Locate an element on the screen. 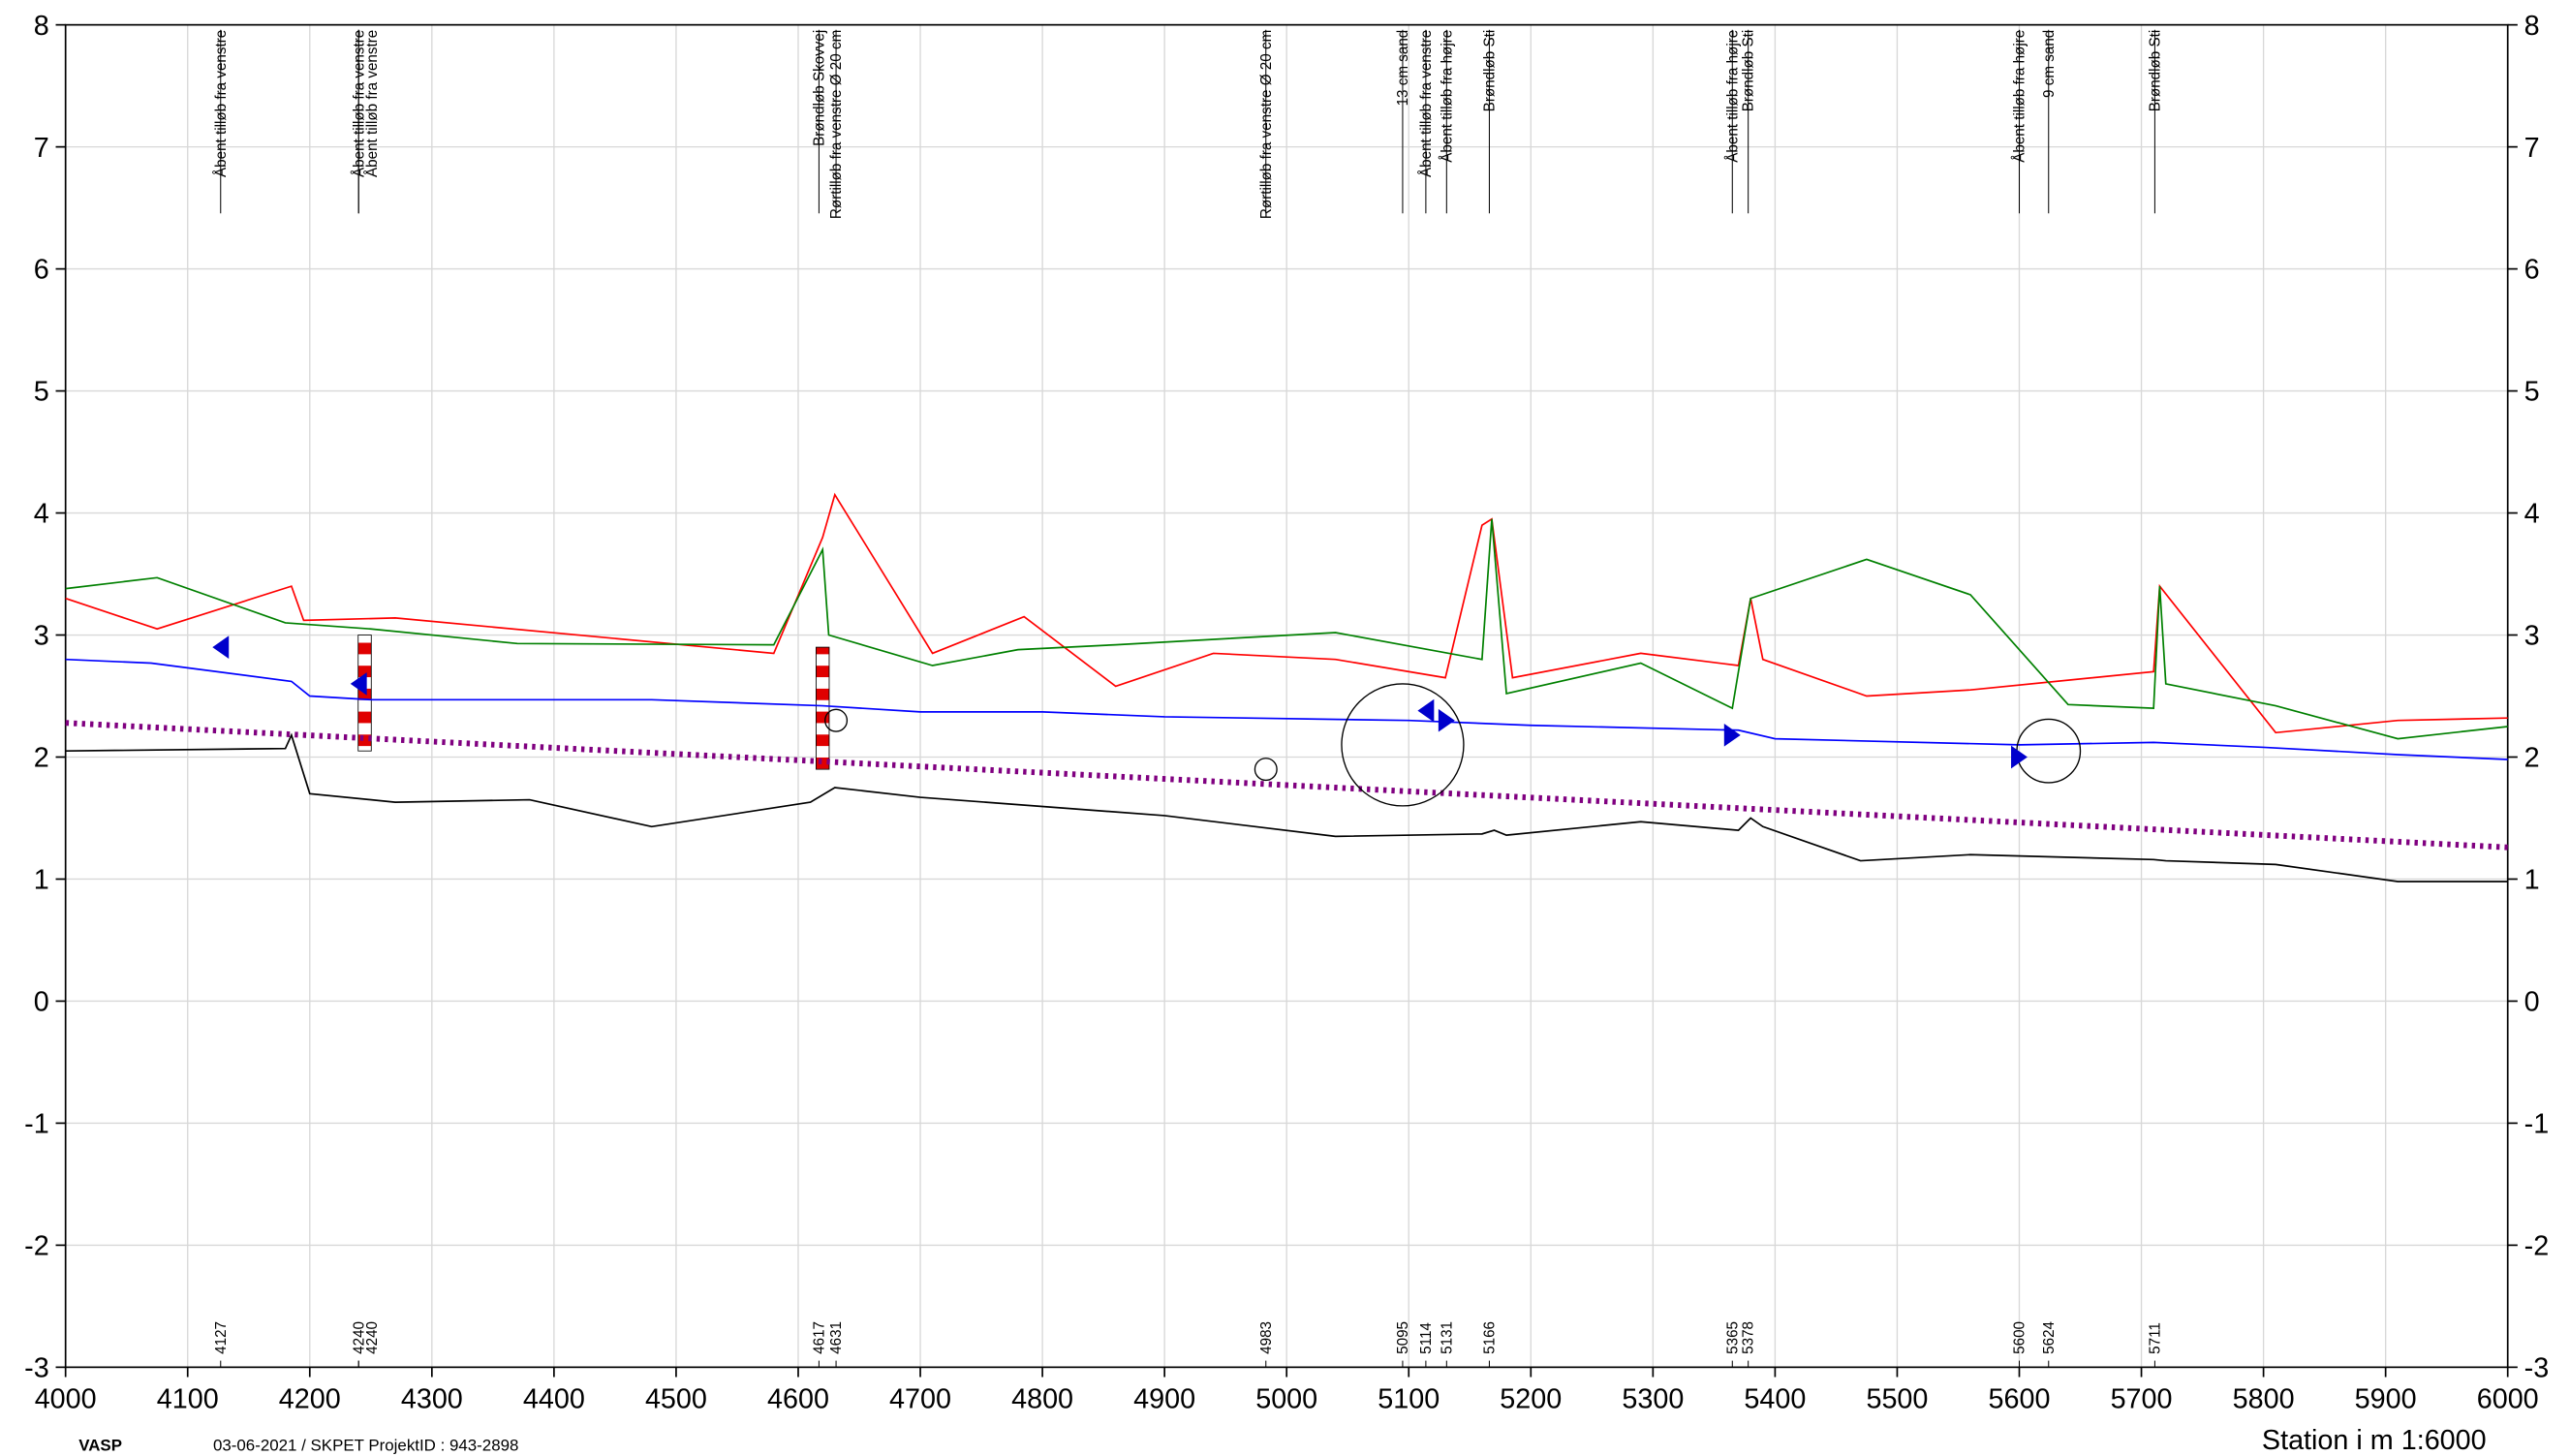 The height and width of the screenshot is (1456, 2570). x-tick-label: 4700 is located at coordinates (920, 1399).